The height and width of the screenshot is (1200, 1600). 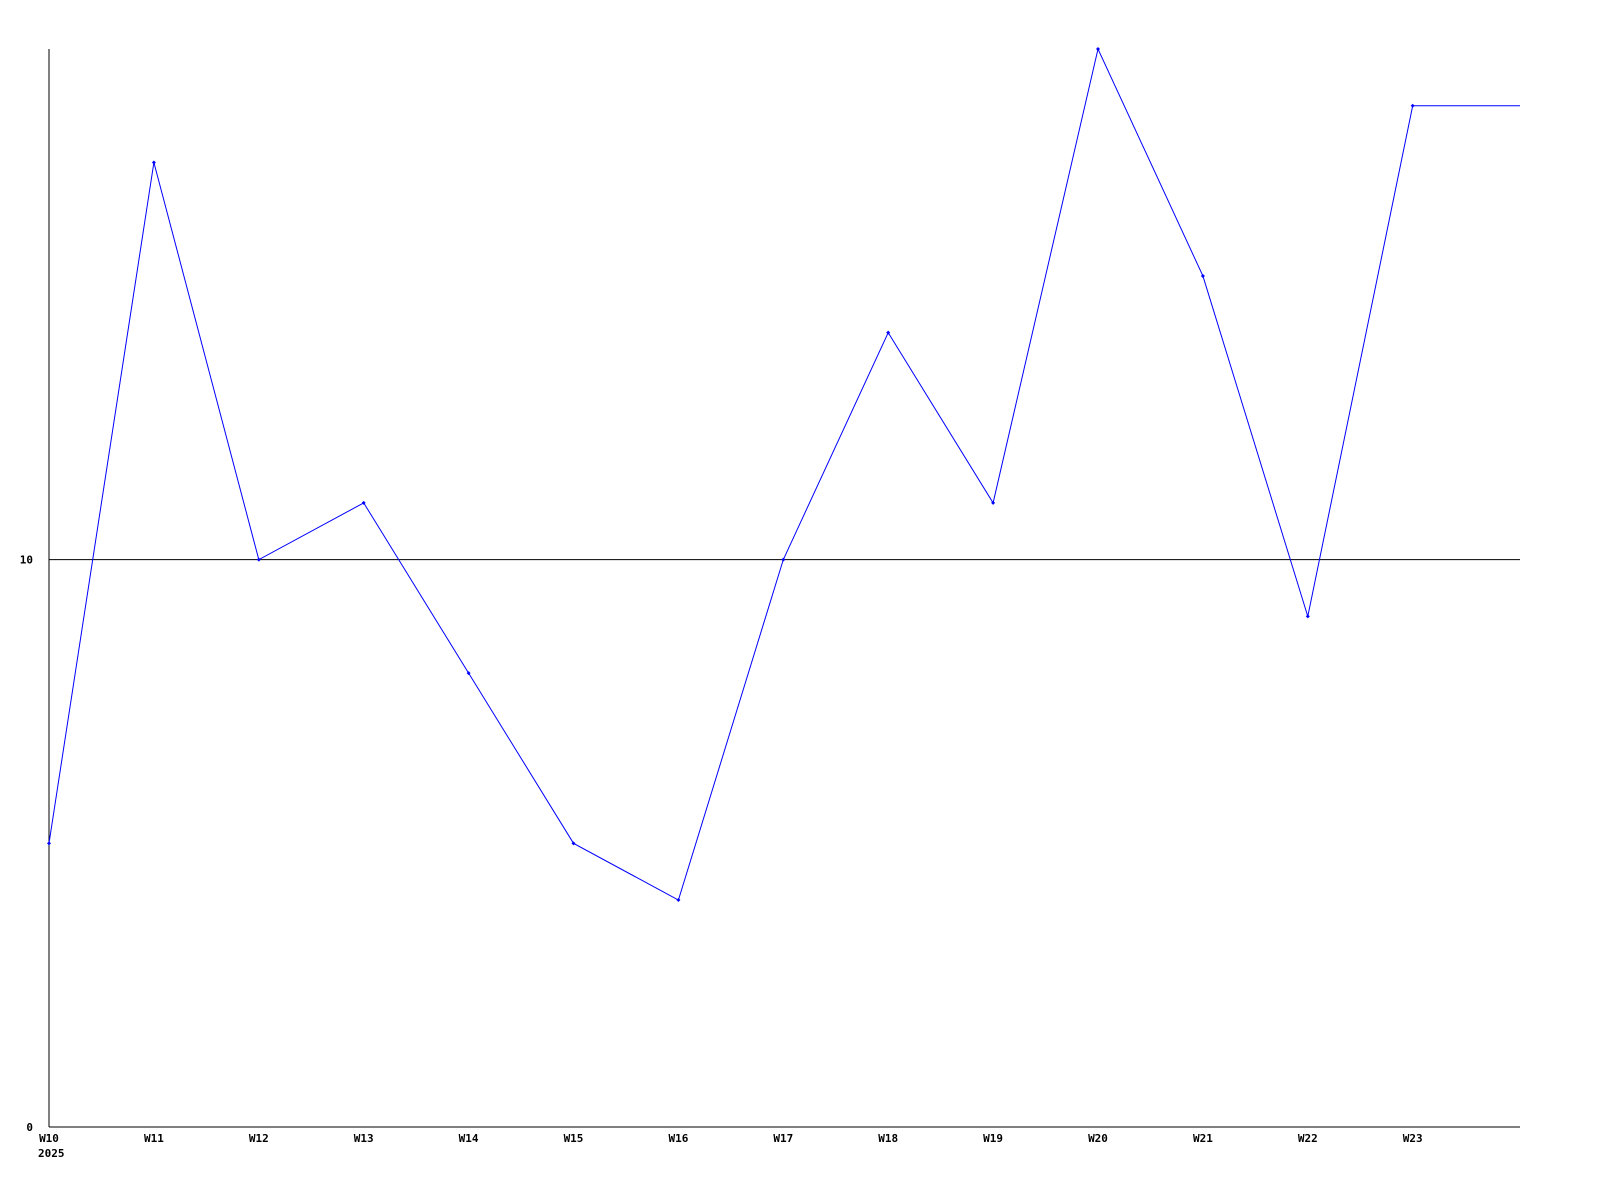 I want to click on y-tick-label: 0, so click(x=29, y=1127).